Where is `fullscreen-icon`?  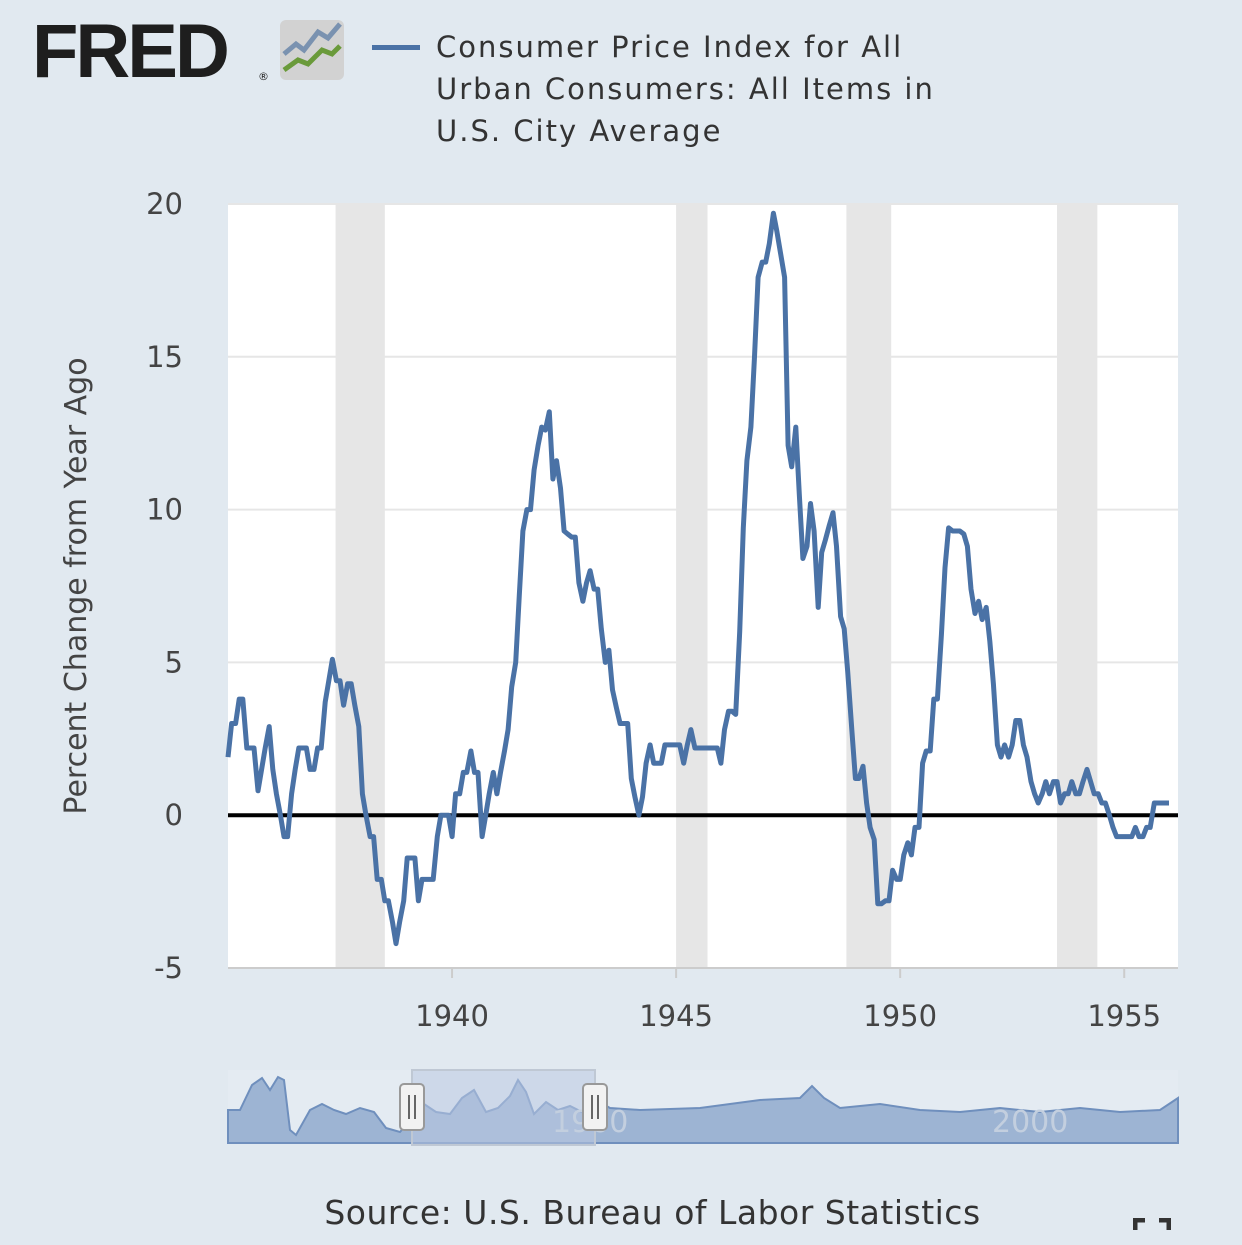
fullscreen-icon is located at coordinates (1152, 1231).